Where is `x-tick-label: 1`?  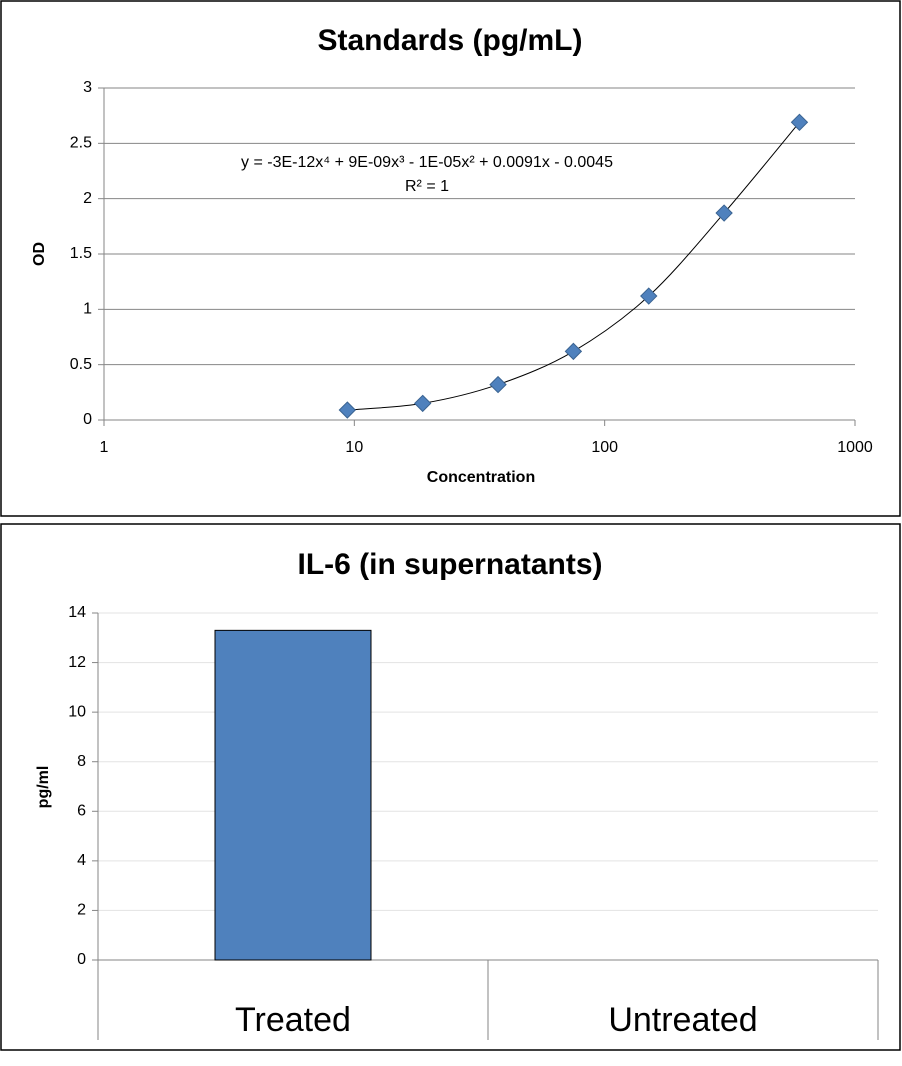 x-tick-label: 1 is located at coordinates (104, 447).